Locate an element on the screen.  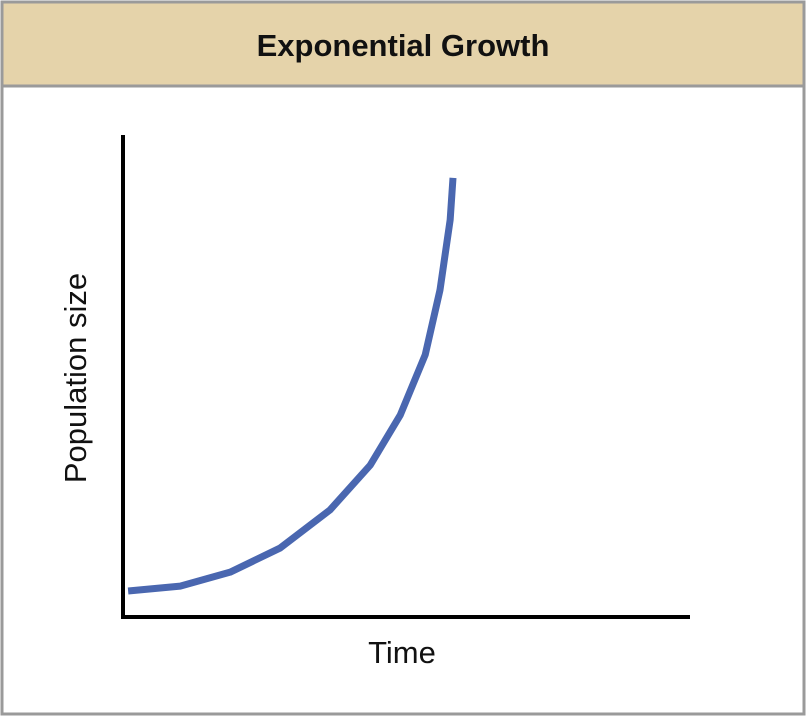
chart-title: Exponential Growth is located at coordinates (403, 45).